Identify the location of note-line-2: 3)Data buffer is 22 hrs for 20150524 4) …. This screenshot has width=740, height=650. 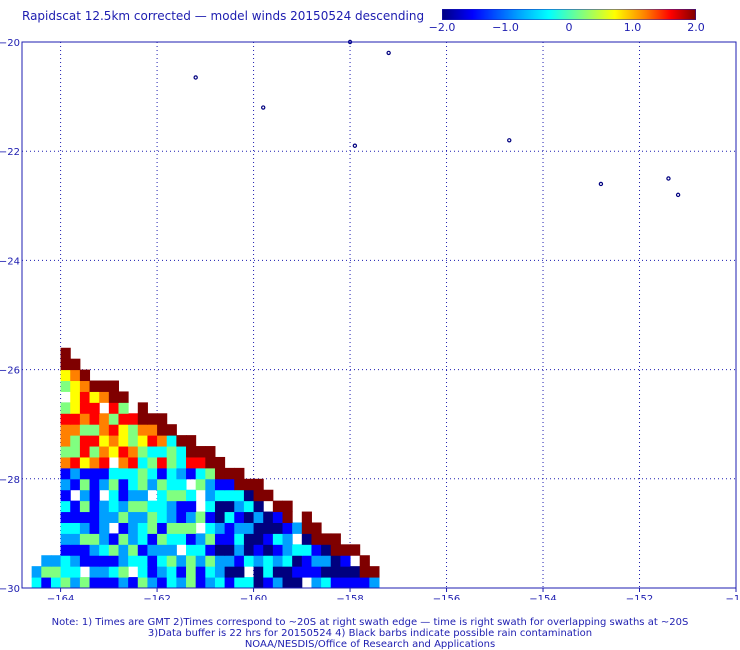
(370, 633).